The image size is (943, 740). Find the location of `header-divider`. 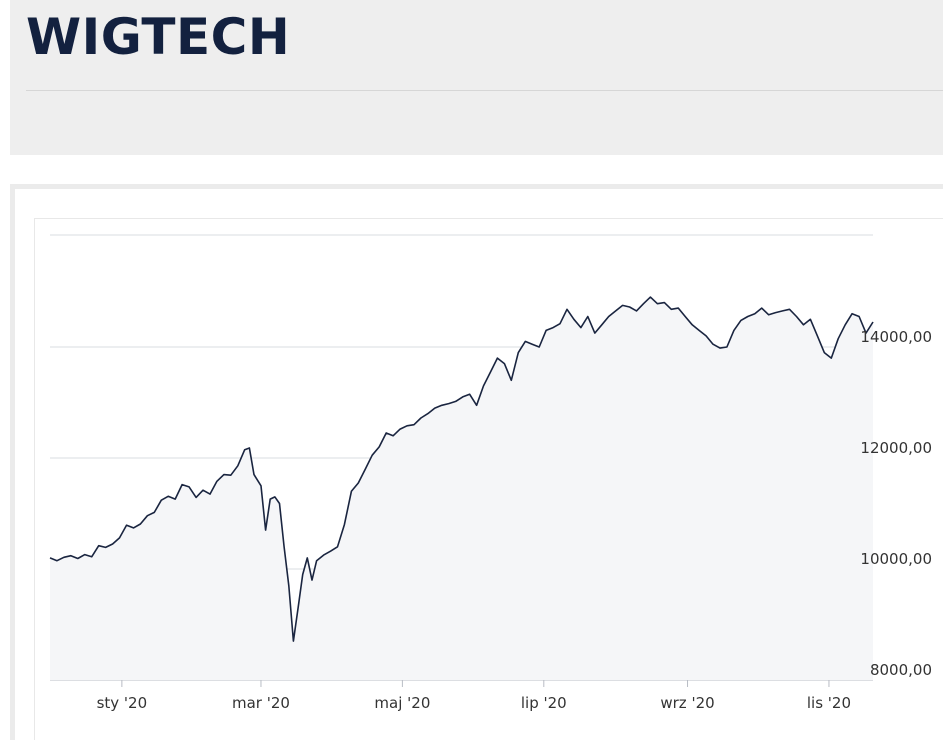

header-divider is located at coordinates (484, 90).